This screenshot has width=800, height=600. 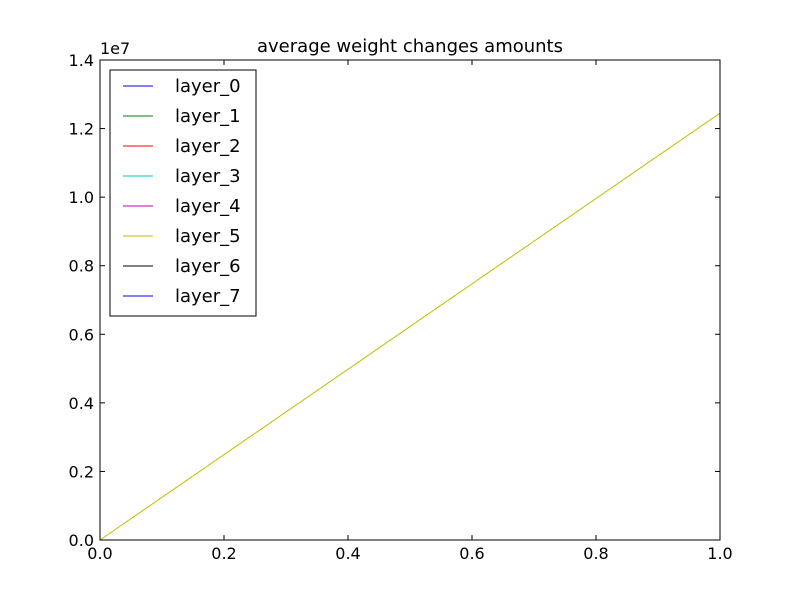 What do you see at coordinates (208, 206) in the screenshot?
I see `legend-label-layer-4: layer_4` at bounding box center [208, 206].